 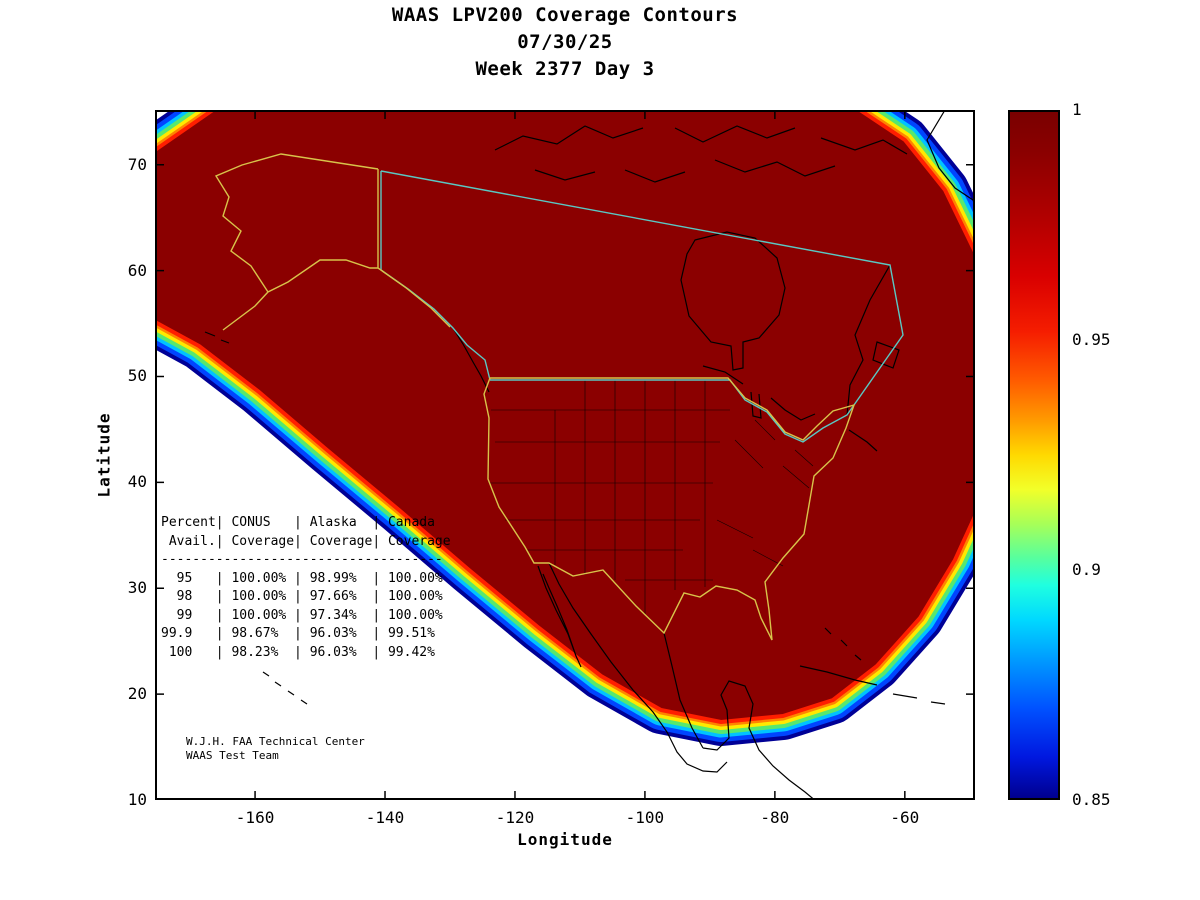 I want to click on colorbar-tick-label: 0.85, so click(x=1091, y=799).